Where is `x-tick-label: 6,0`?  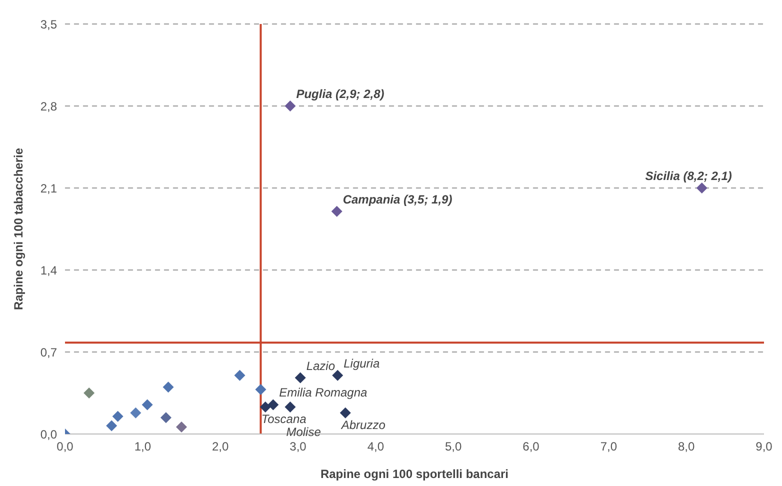
x-tick-label: 6,0 is located at coordinates (531, 447).